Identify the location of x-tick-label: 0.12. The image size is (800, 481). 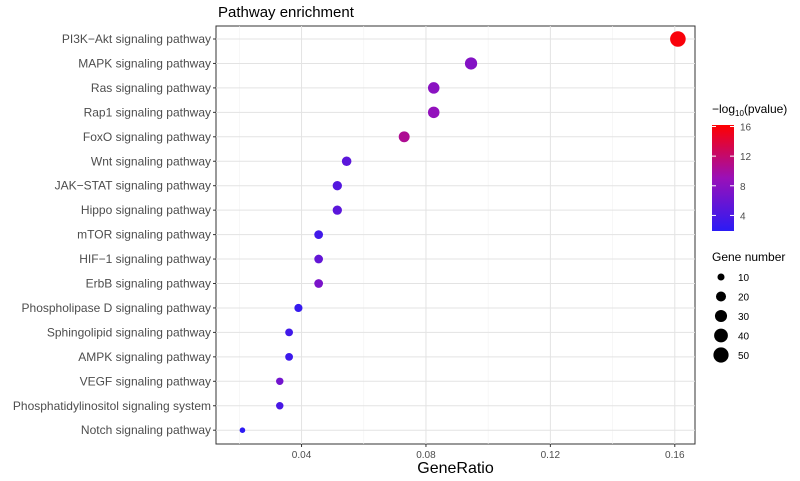
(551, 455).